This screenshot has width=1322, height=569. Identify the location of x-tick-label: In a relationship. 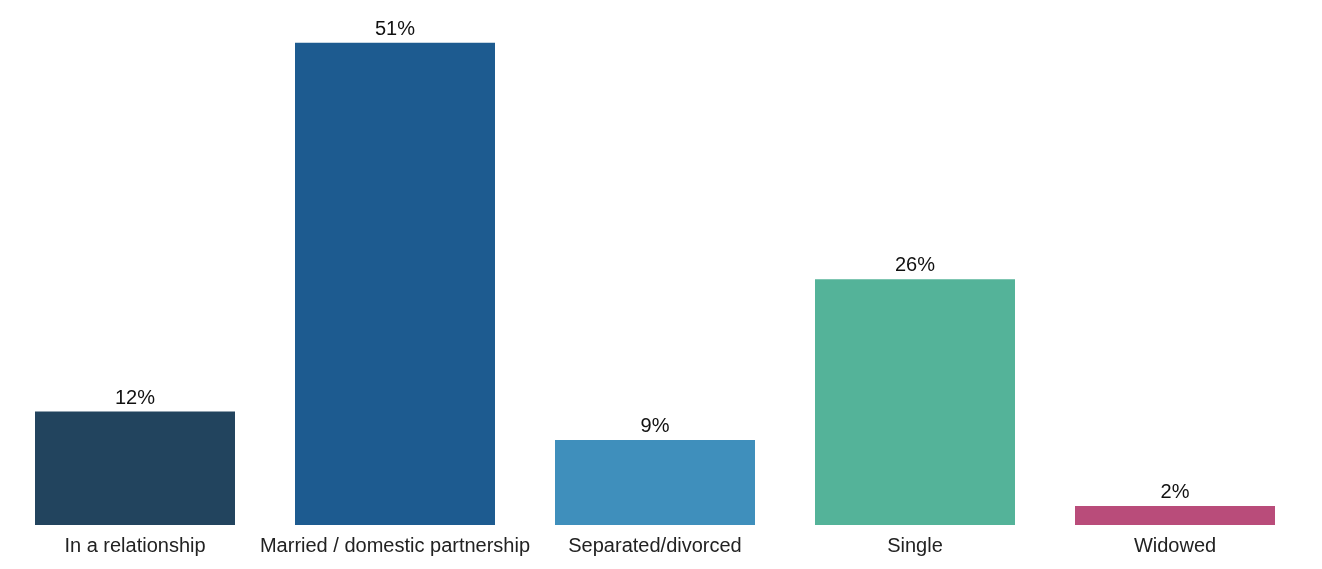
(135, 544).